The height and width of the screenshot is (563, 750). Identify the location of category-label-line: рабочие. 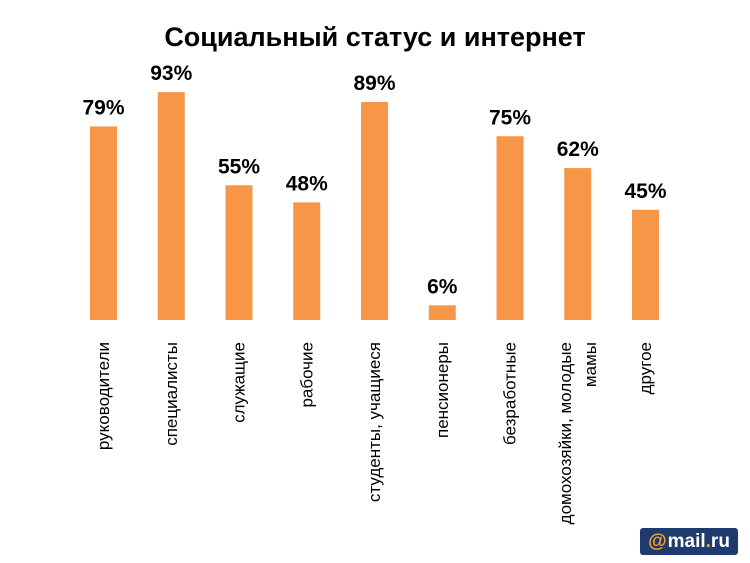
(306, 375).